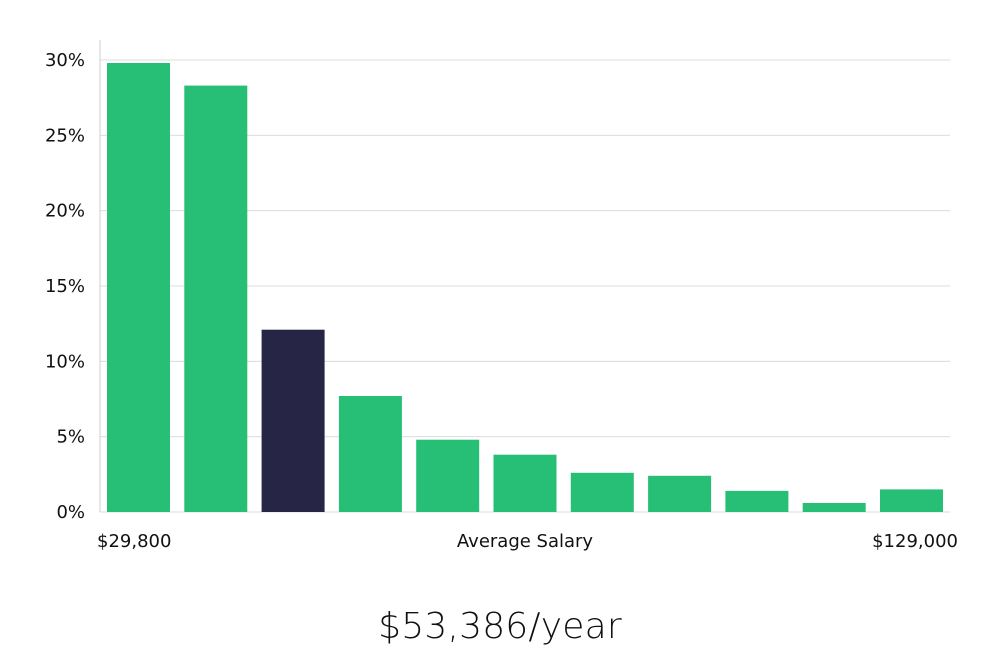  What do you see at coordinates (134, 541) in the screenshot?
I see `x-min-label: $29,800` at bounding box center [134, 541].